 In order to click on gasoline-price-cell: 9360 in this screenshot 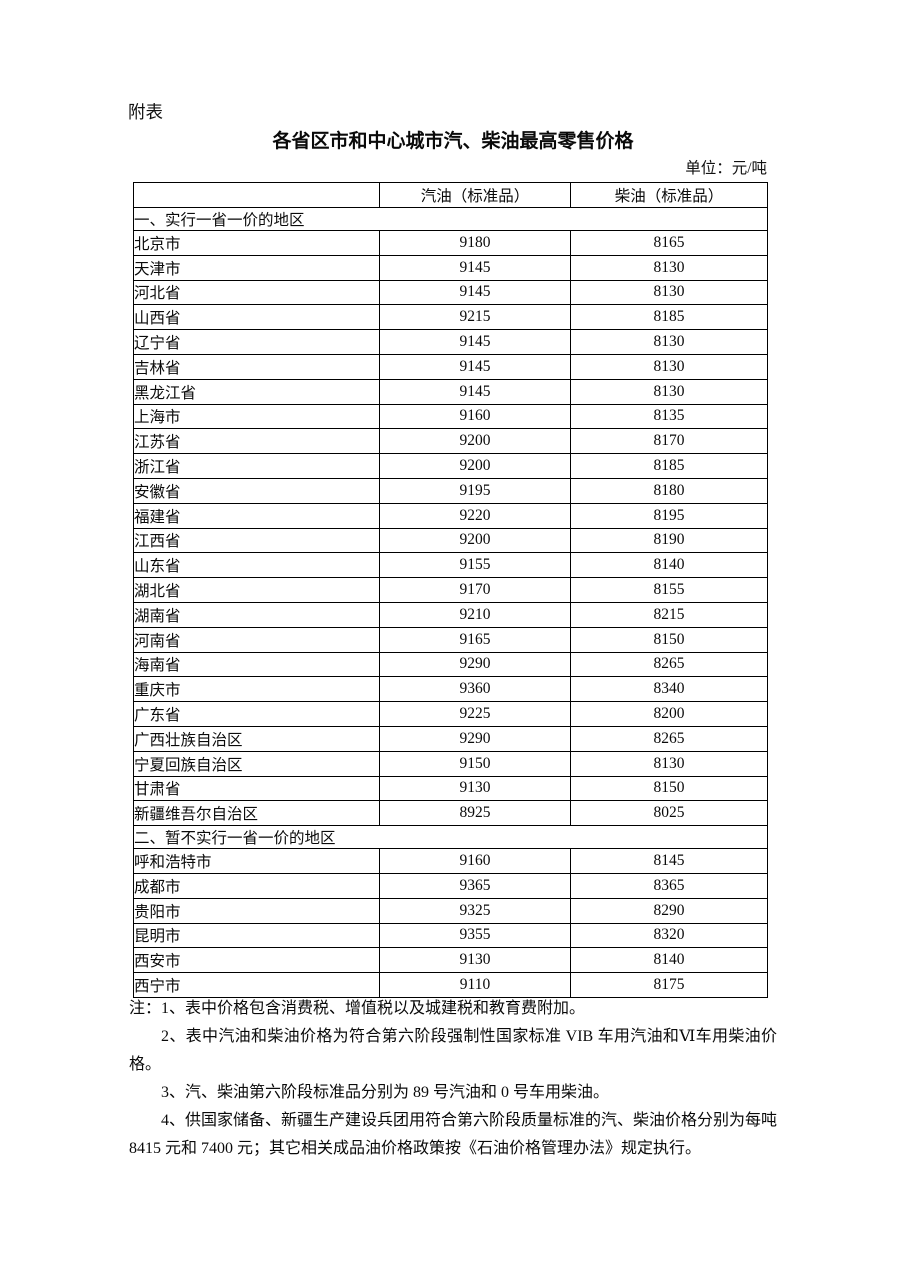, I will do `click(475, 689)`.